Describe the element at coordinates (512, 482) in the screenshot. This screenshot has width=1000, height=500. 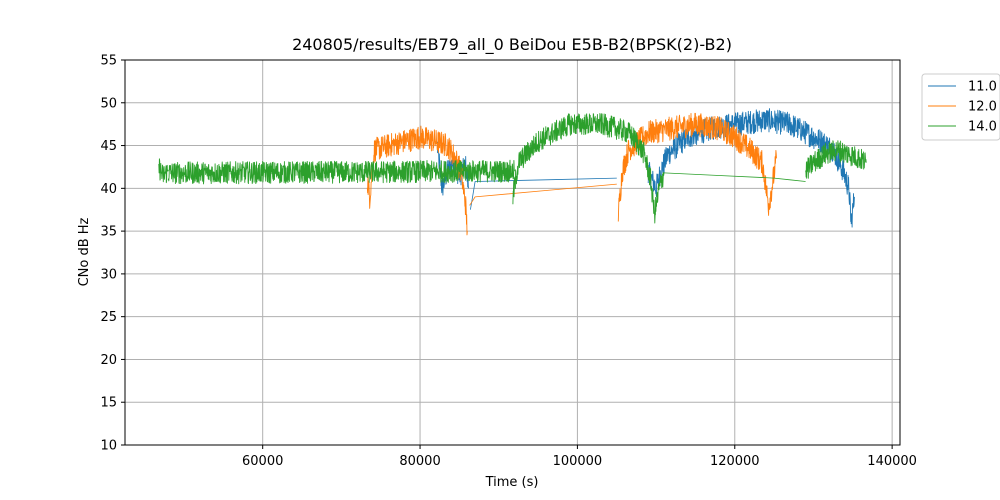
I see `x-axis-label: Time (s)` at that location.